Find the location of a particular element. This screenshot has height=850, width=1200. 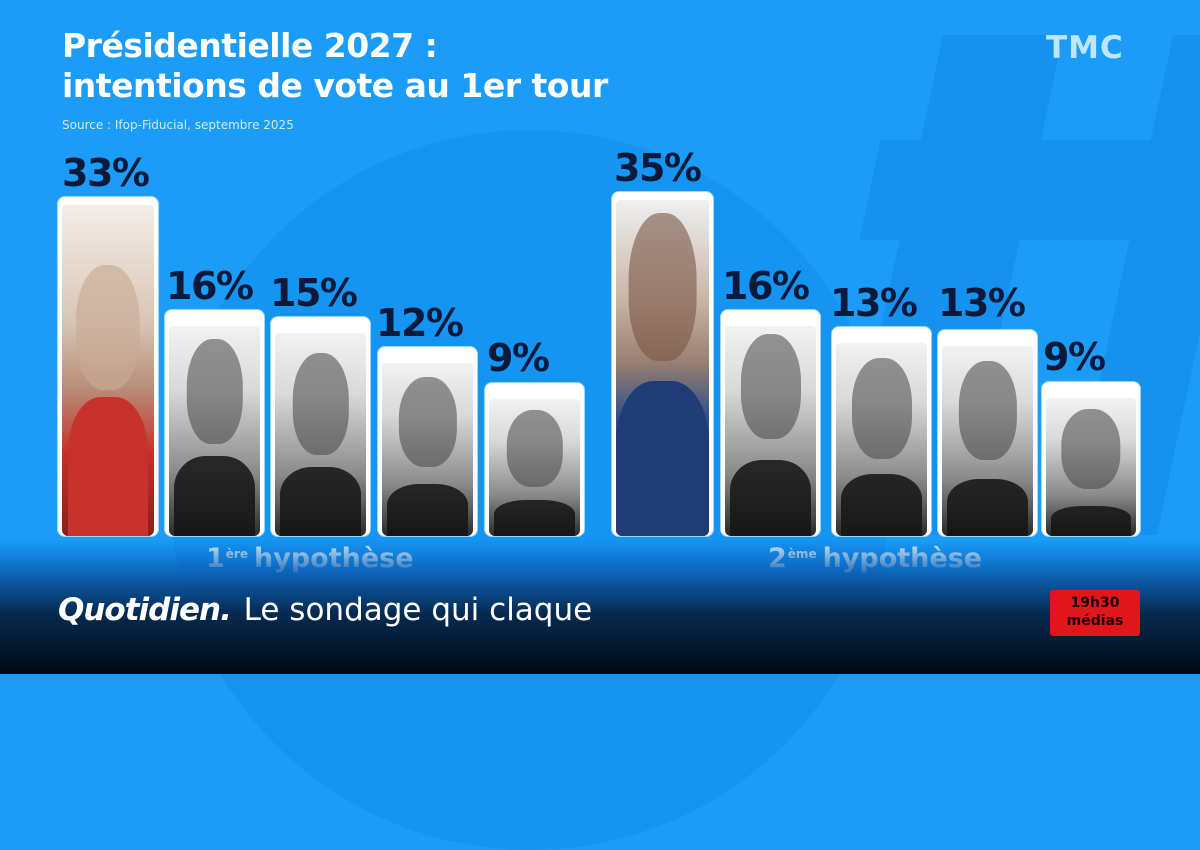

title-line-1: Présidentielle 2027 : is located at coordinates (250, 45).